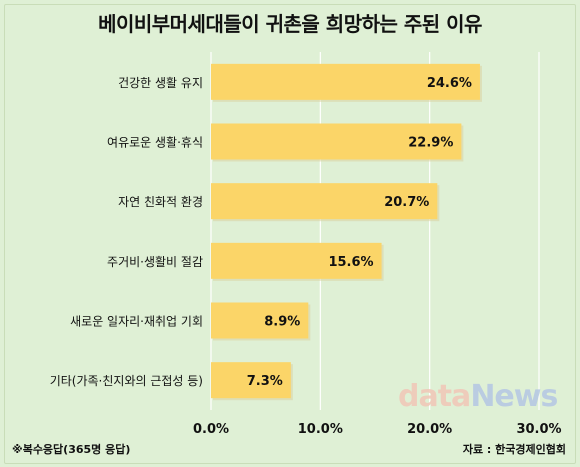 This screenshot has height=467, width=580. I want to click on category-label-1: 여유로운 생활·휴식, so click(155, 143).